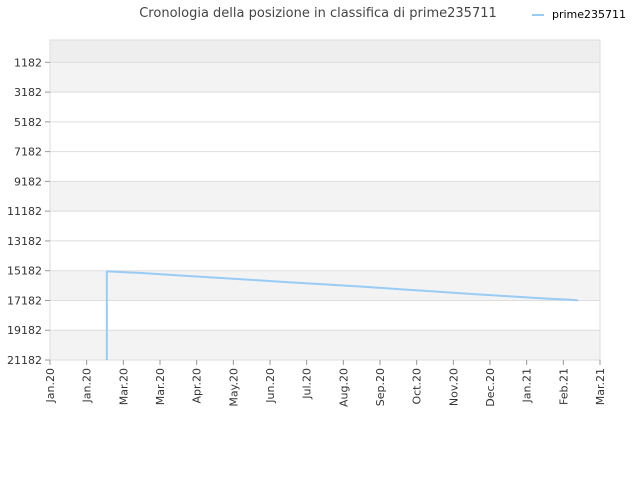  What do you see at coordinates (343, 387) in the screenshot?
I see `x-tick-label: Aug.20` at bounding box center [343, 387].